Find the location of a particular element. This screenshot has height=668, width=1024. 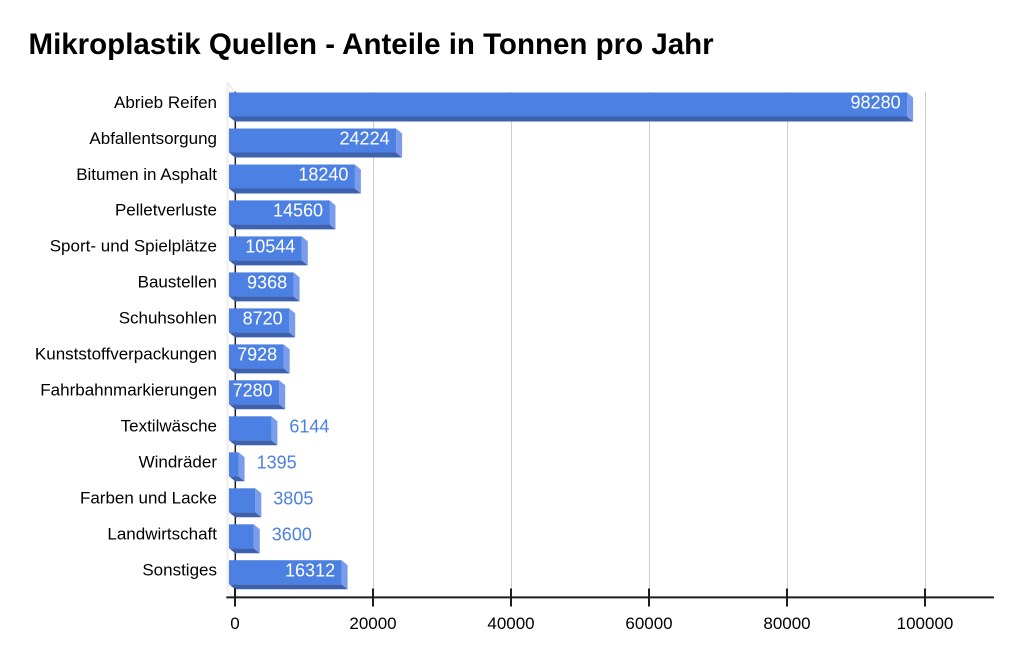

svg-text: Sonstiges is located at coordinates (179, 570).